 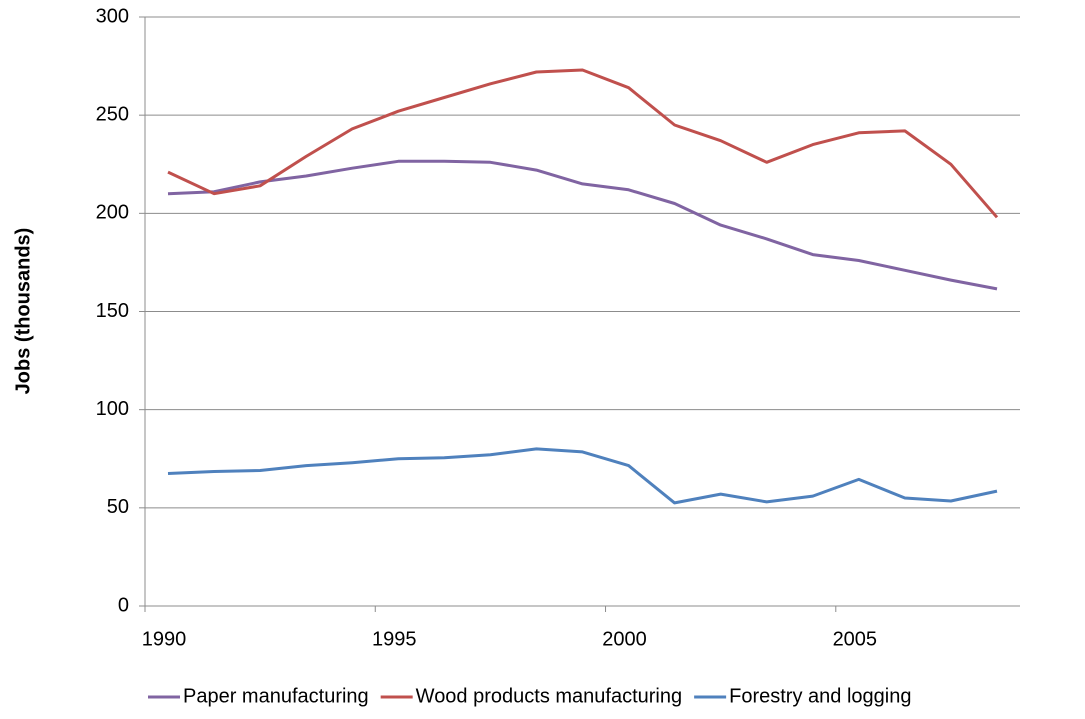 I want to click on legend-label: Wood products manufacturing, so click(x=549, y=696).